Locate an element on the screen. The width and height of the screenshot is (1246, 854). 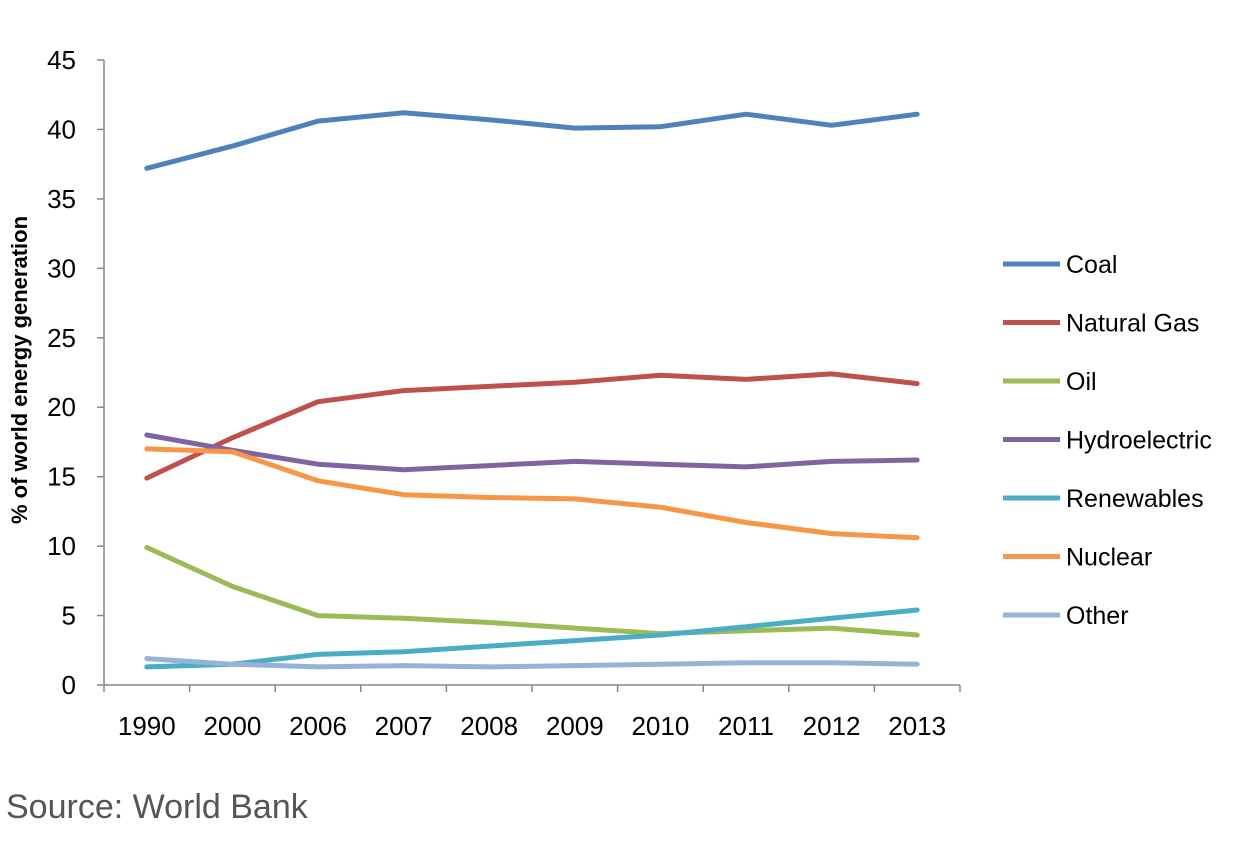
y-tick-label: 10 is located at coordinates (61, 546).